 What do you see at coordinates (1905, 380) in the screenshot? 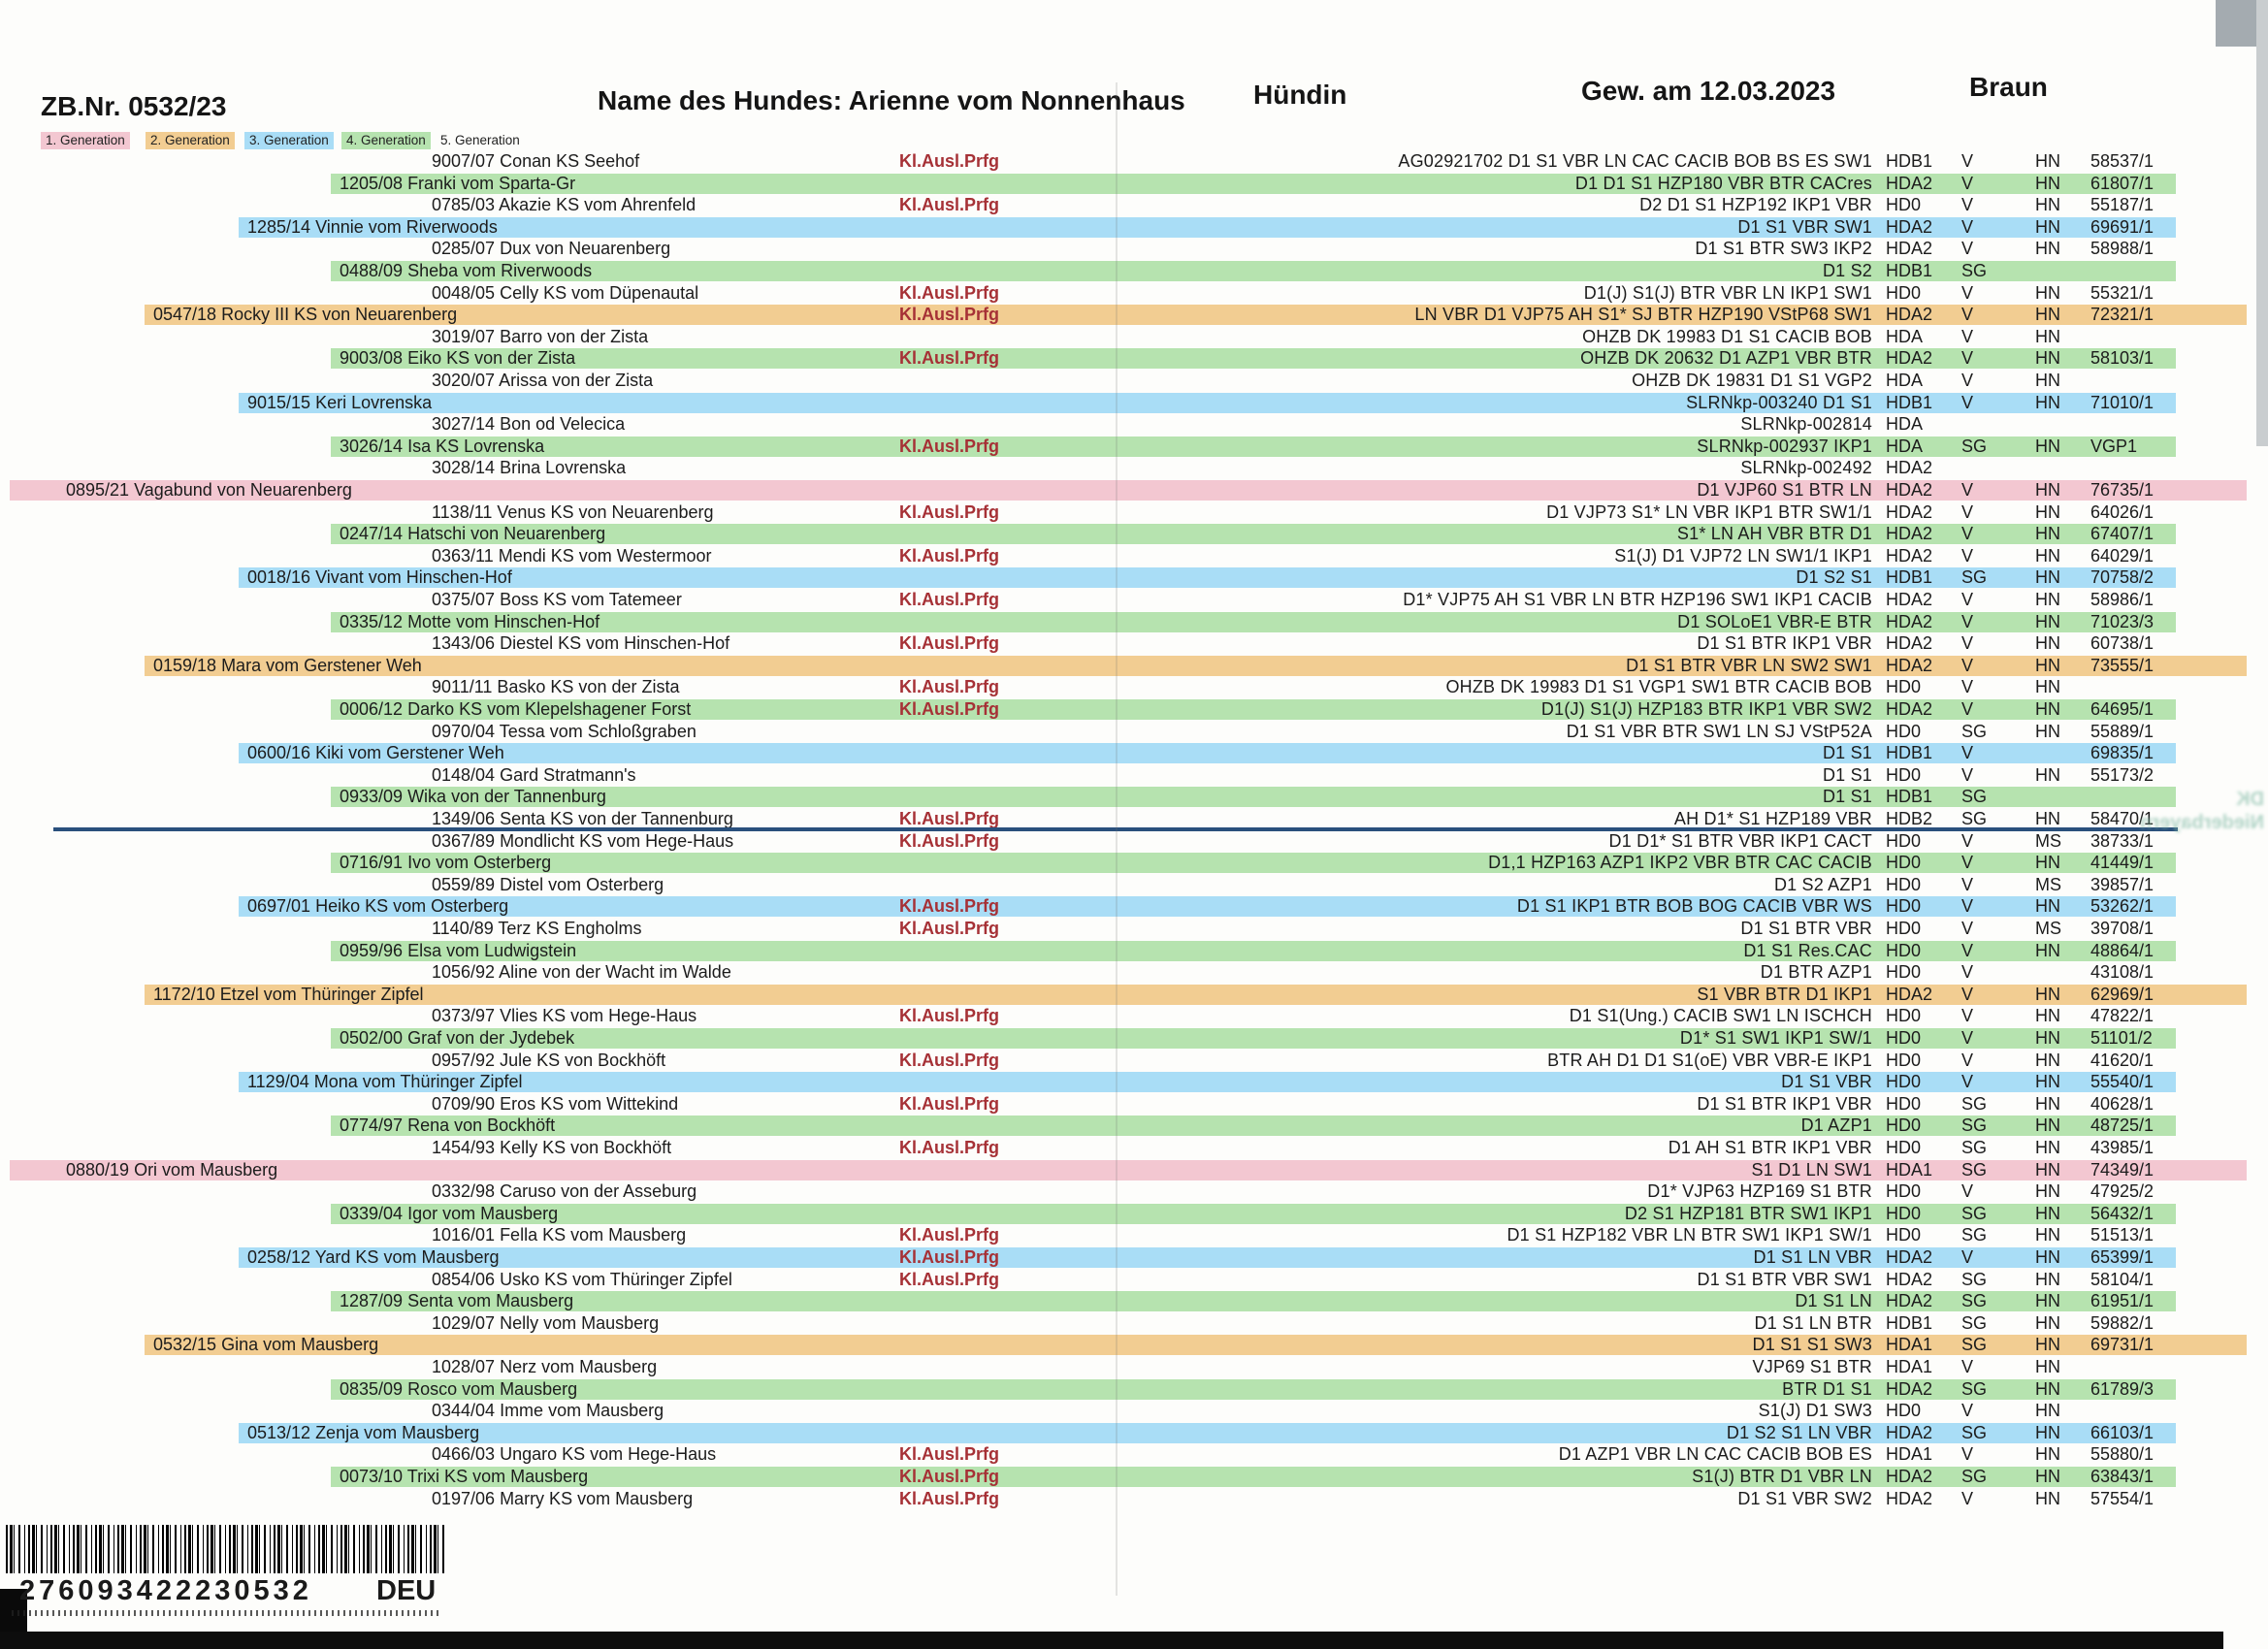
I see `hd-rating: HDA` at bounding box center [1905, 380].